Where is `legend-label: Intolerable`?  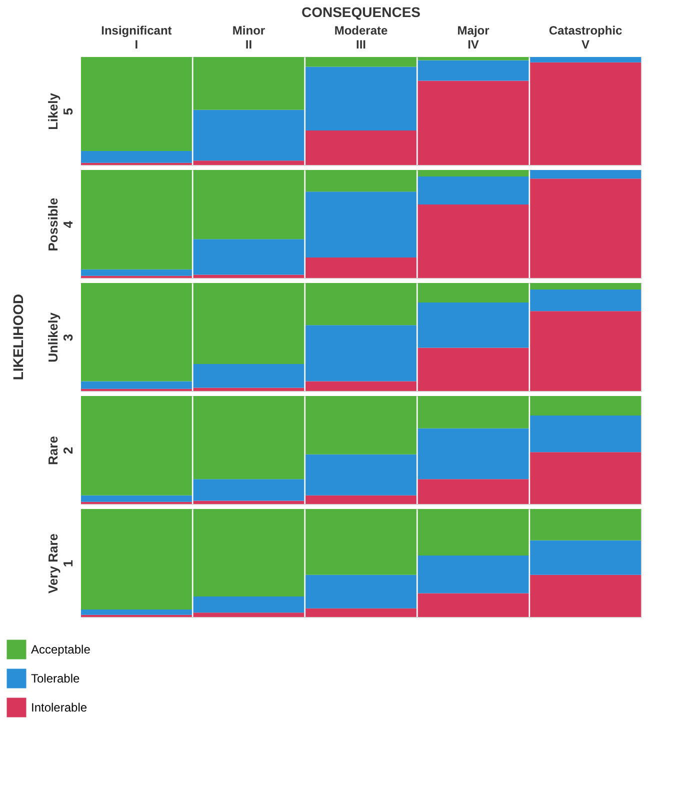 legend-label: Intolerable is located at coordinates (59, 707).